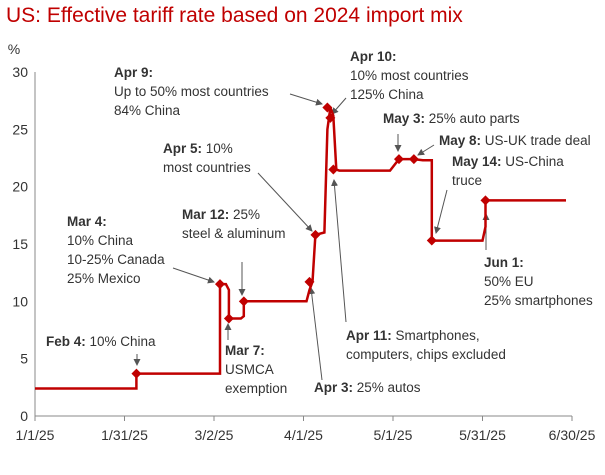 The image size is (605, 475). Describe the element at coordinates (87, 221) in the screenshot. I see `annotation-text: Mar 4:` at that location.